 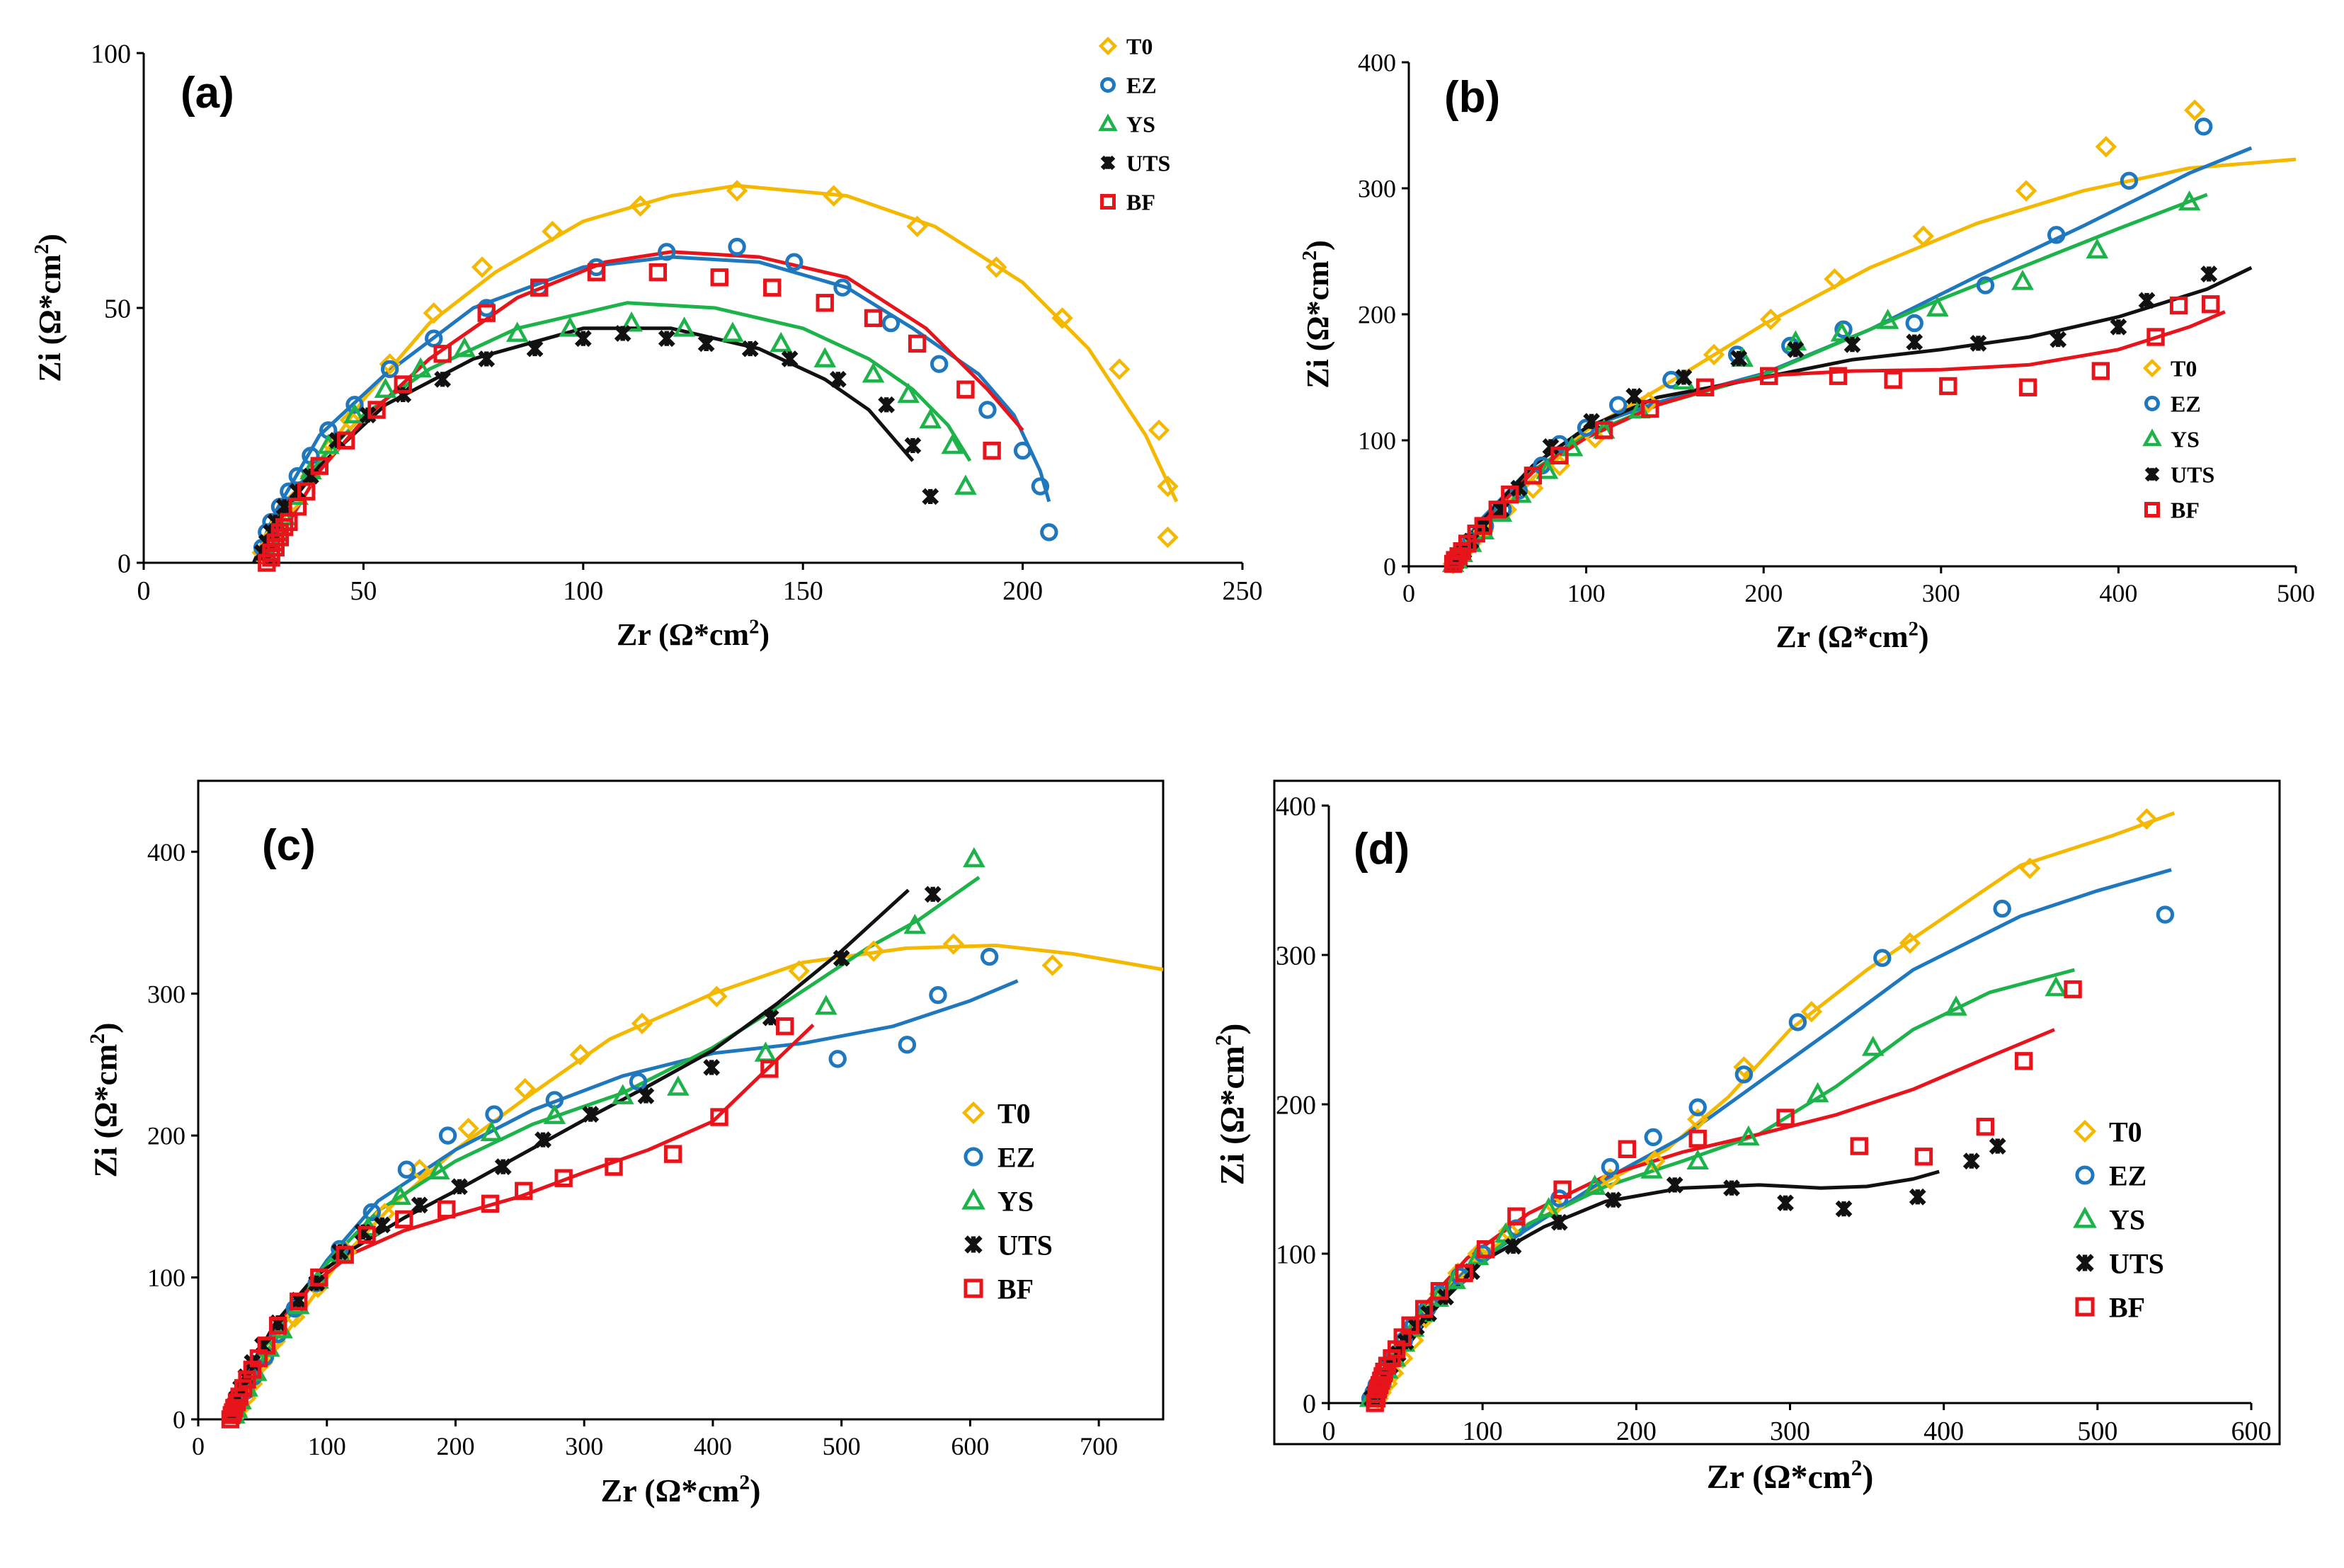 What do you see at coordinates (681, 1490) in the screenshot?
I see `panel-c-x-axis-label: Zr (Ω*cm2)` at bounding box center [681, 1490].